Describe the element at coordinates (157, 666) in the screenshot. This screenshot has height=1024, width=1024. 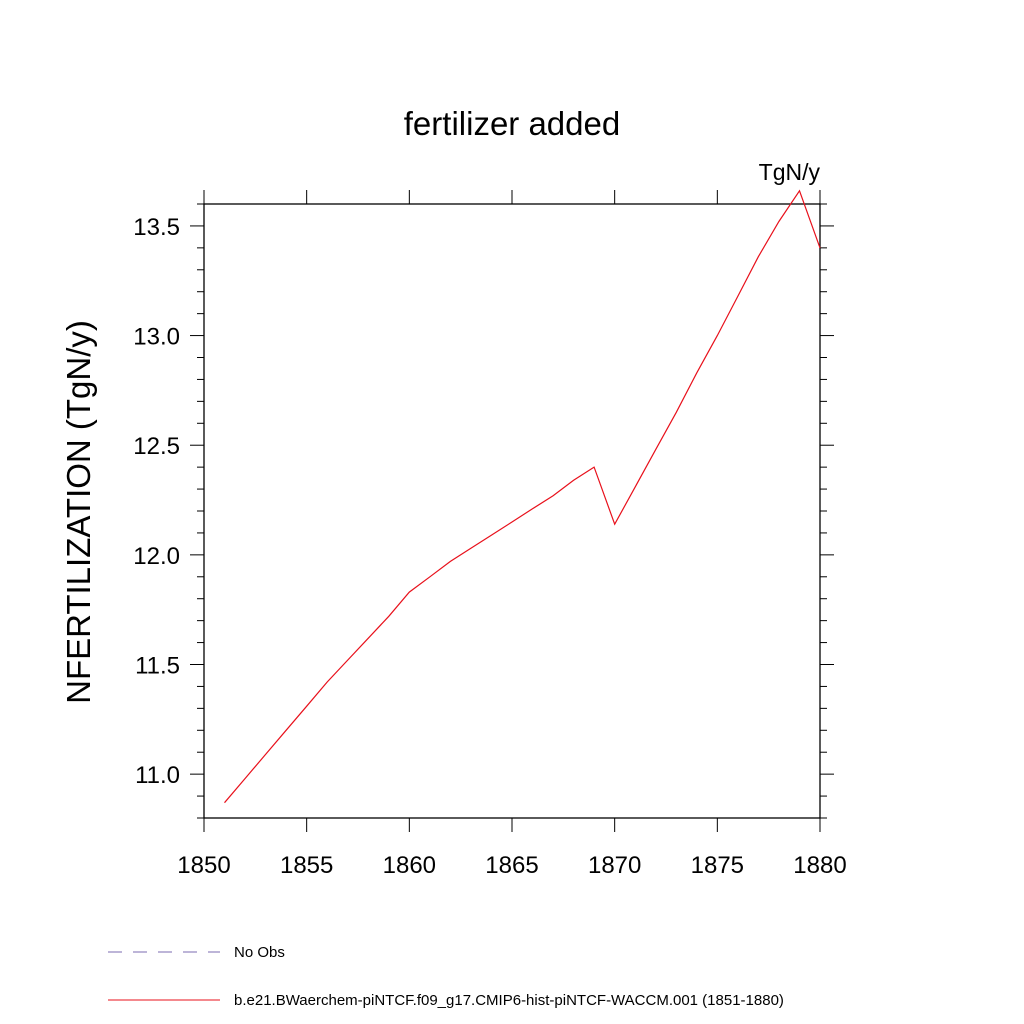
I see `y-tick-label: 11.5` at that location.